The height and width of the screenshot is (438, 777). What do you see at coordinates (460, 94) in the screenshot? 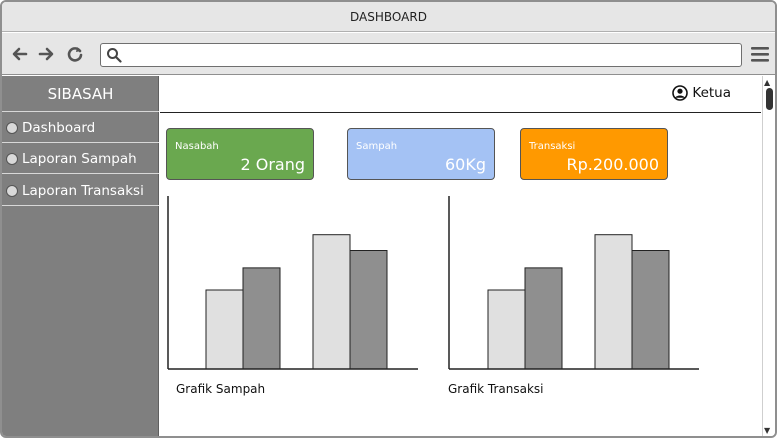
I see `content-header: Ketua` at bounding box center [460, 94].